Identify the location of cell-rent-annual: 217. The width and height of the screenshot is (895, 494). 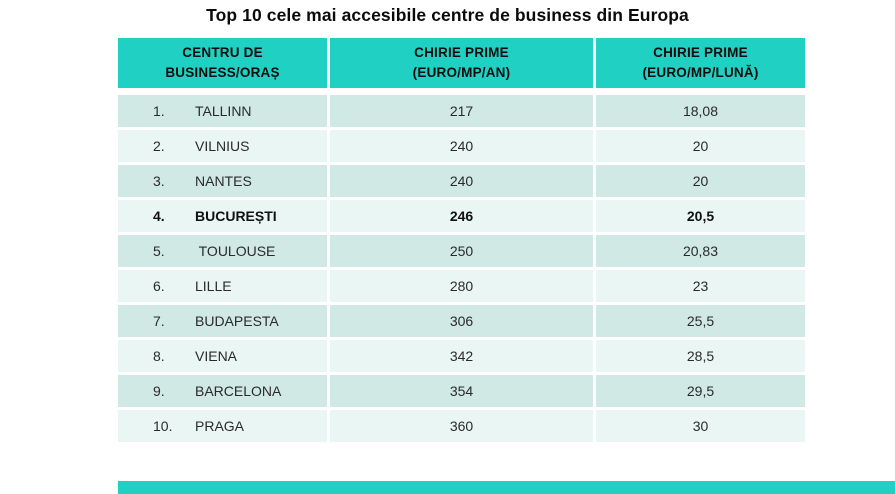
(461, 111).